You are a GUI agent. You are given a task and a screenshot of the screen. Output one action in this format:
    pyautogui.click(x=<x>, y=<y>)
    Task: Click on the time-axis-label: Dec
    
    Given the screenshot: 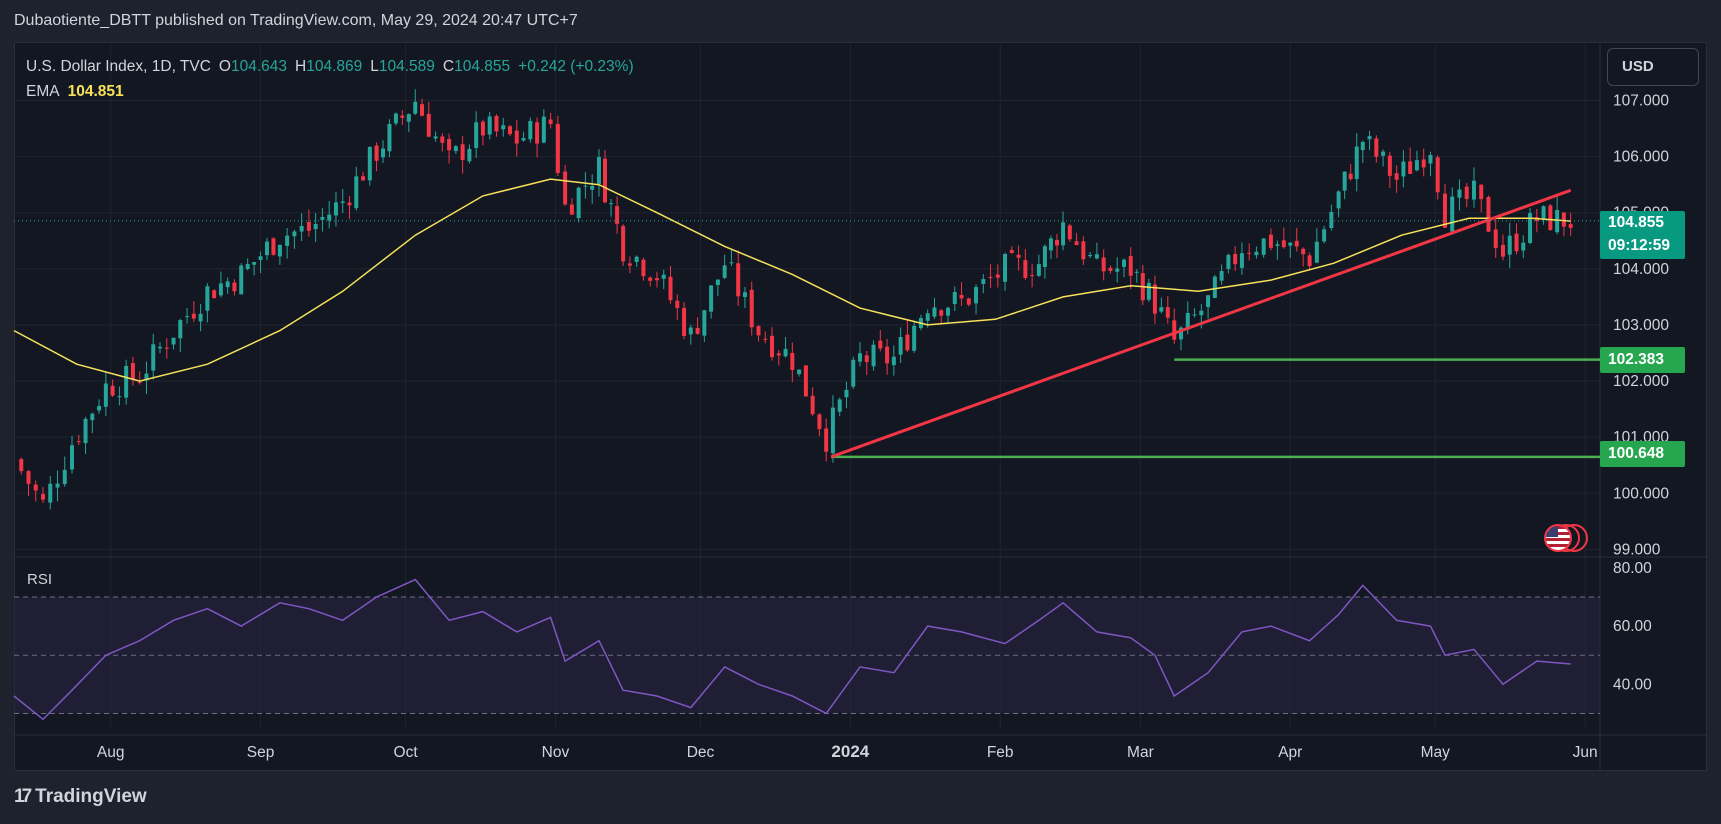 What is the action you would take?
    pyautogui.click(x=701, y=752)
    